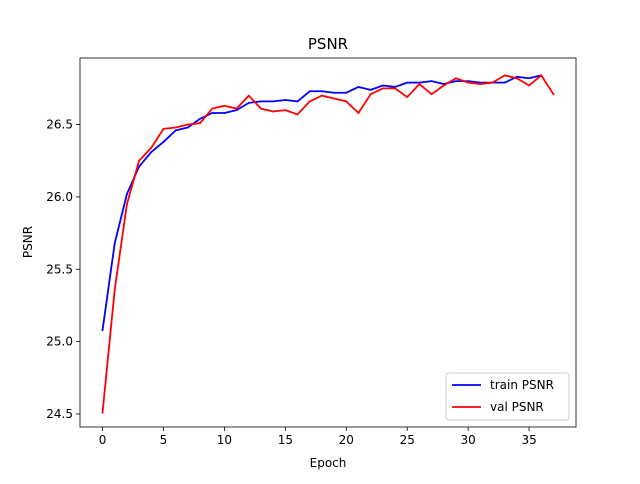 The height and width of the screenshot is (484, 640). What do you see at coordinates (517, 407) in the screenshot?
I see `legend-val-label: val PSNR` at bounding box center [517, 407].